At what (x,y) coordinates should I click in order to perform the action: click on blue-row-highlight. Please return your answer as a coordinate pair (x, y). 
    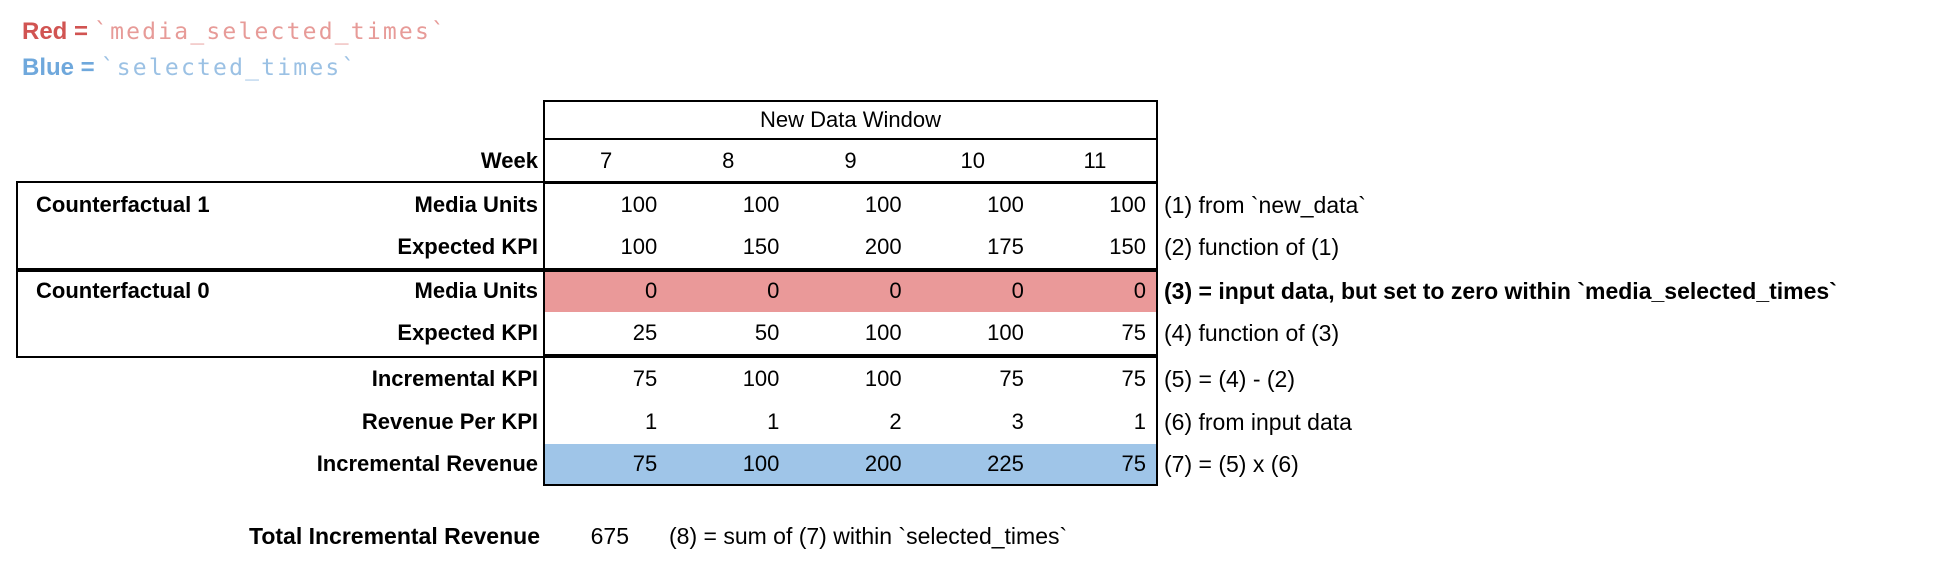
    Looking at the image, I should click on (850, 464).